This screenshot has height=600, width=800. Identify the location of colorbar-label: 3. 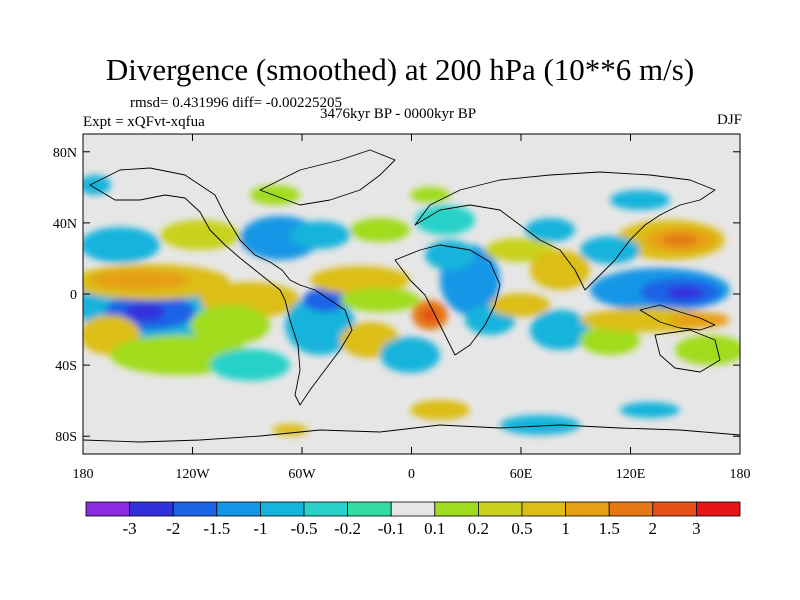
(696, 528).